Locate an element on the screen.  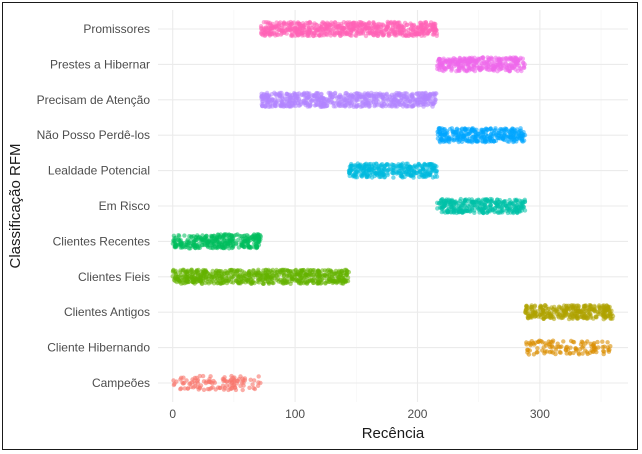
y-tick-label: Campeões is located at coordinates (121, 383).